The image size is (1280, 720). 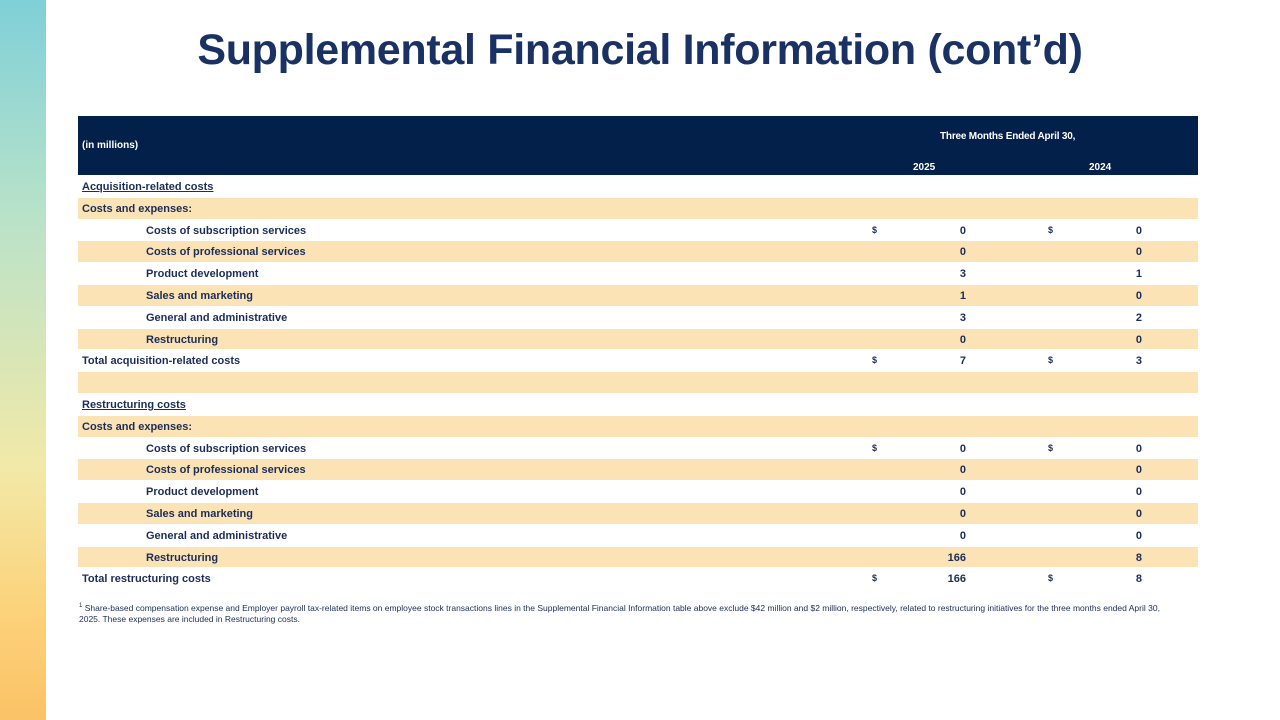 I want to click on table-row: Sales and marketing 0 0, so click(x=638, y=512).